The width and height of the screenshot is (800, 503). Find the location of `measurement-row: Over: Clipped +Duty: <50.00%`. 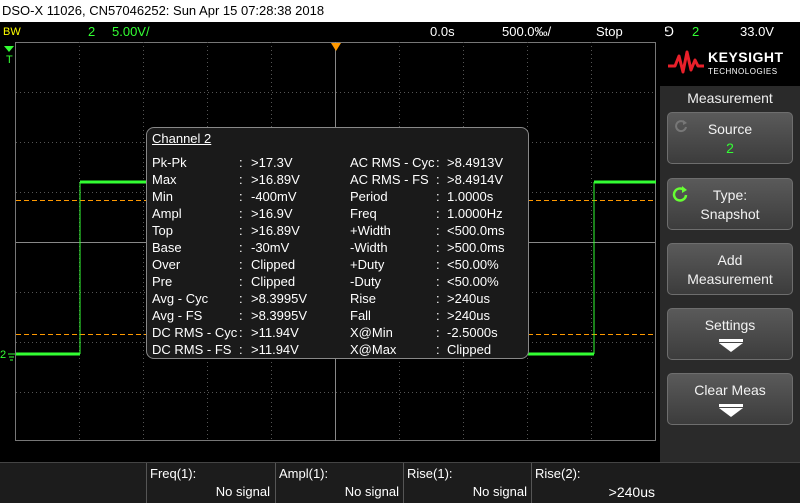

measurement-row: Over: Clipped +Duty: <50.00% is located at coordinates (337, 264).